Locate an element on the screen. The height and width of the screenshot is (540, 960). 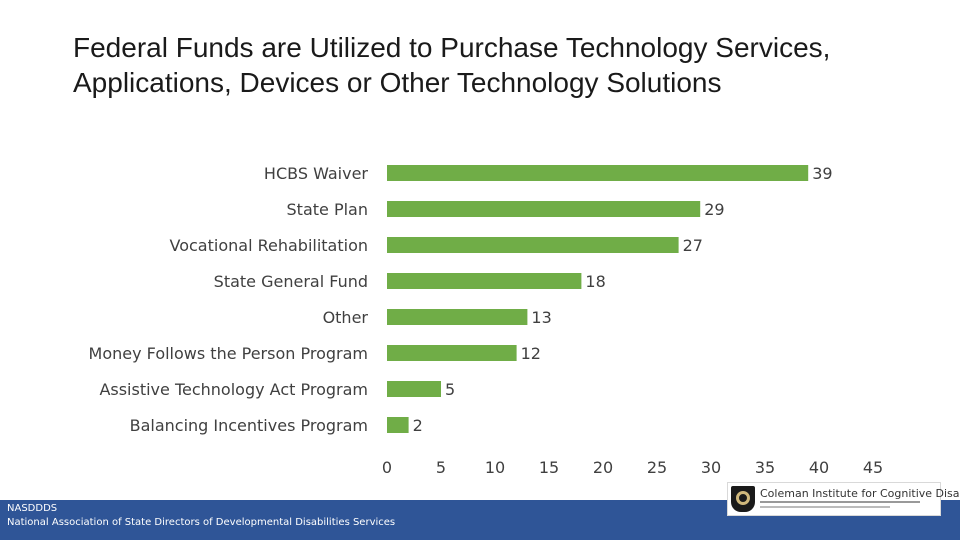
x-tick-label: 30 is located at coordinates (711, 467).